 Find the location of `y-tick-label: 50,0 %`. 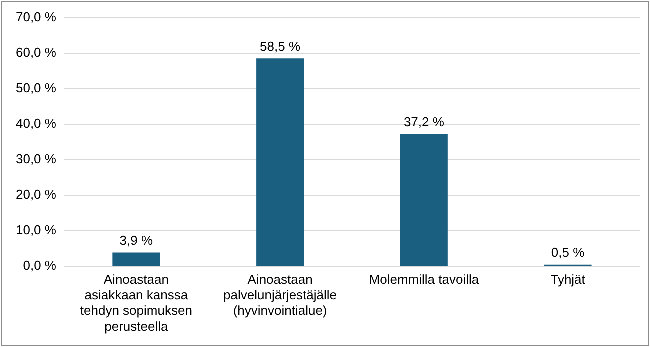

y-tick-label: 50,0 % is located at coordinates (36, 88).